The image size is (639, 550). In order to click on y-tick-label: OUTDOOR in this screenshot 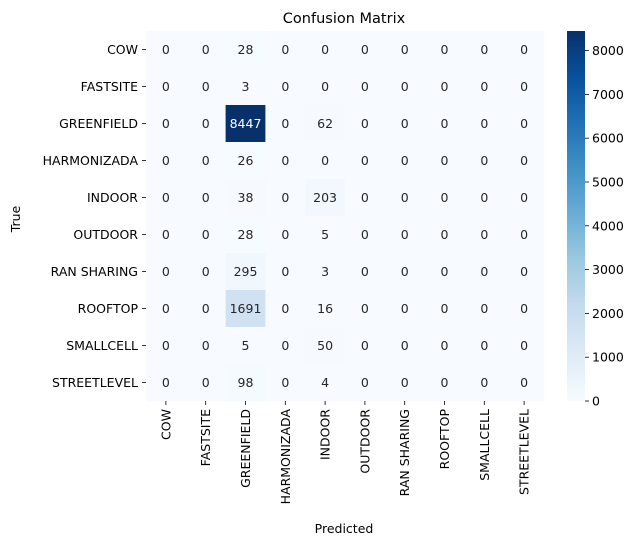, I will do `click(105, 234)`.